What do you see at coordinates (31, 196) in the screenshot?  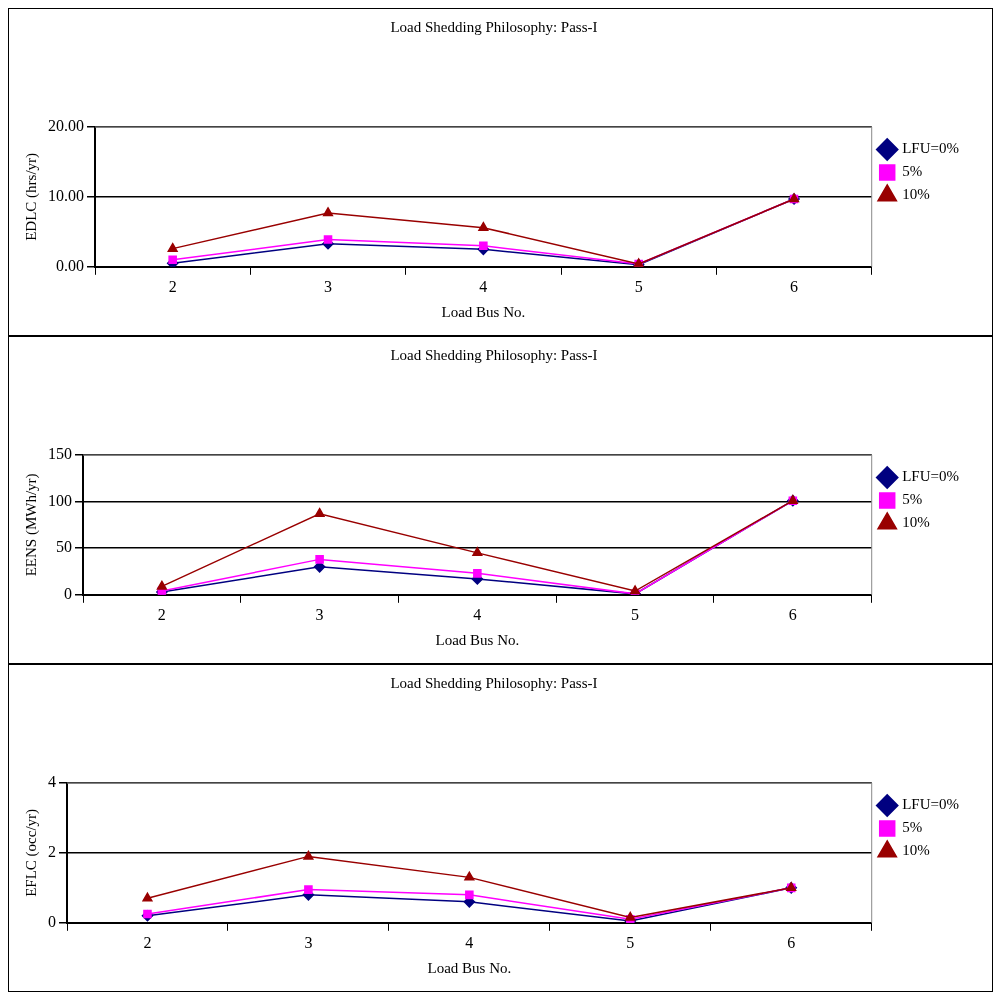 I see `y-axis-title: EDLC (hrs/yr)` at bounding box center [31, 196].